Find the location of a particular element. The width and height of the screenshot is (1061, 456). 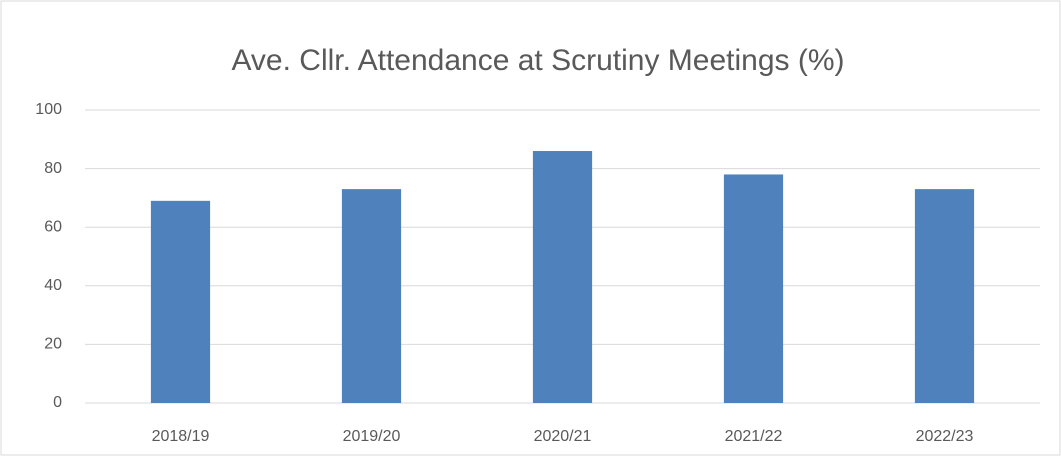

x-tick-label: 2019/20 is located at coordinates (372, 436).